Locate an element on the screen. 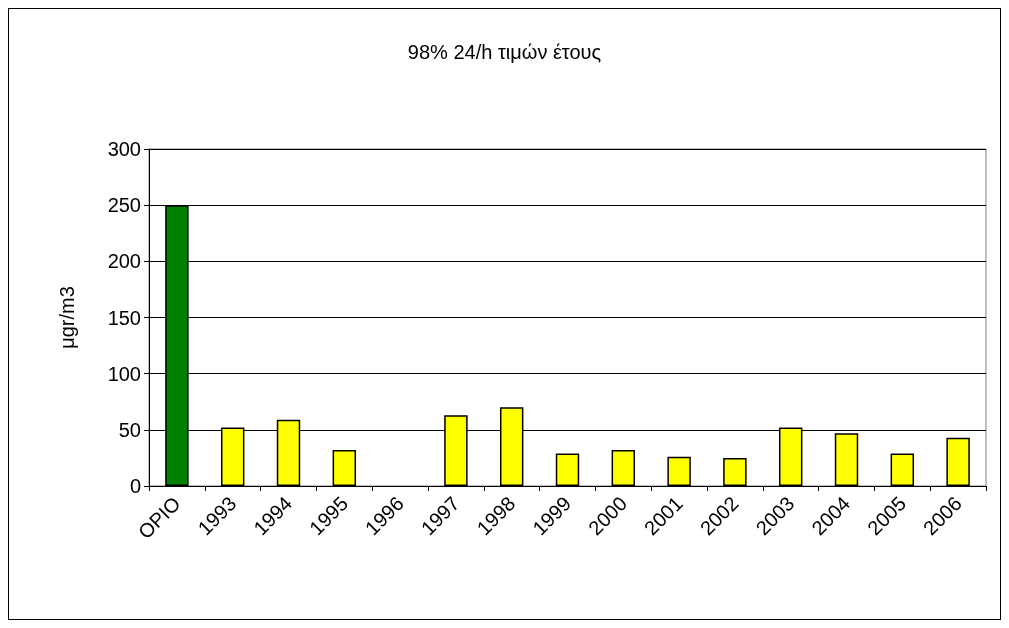  y-tick-label: 0 is located at coordinates (135, 486).